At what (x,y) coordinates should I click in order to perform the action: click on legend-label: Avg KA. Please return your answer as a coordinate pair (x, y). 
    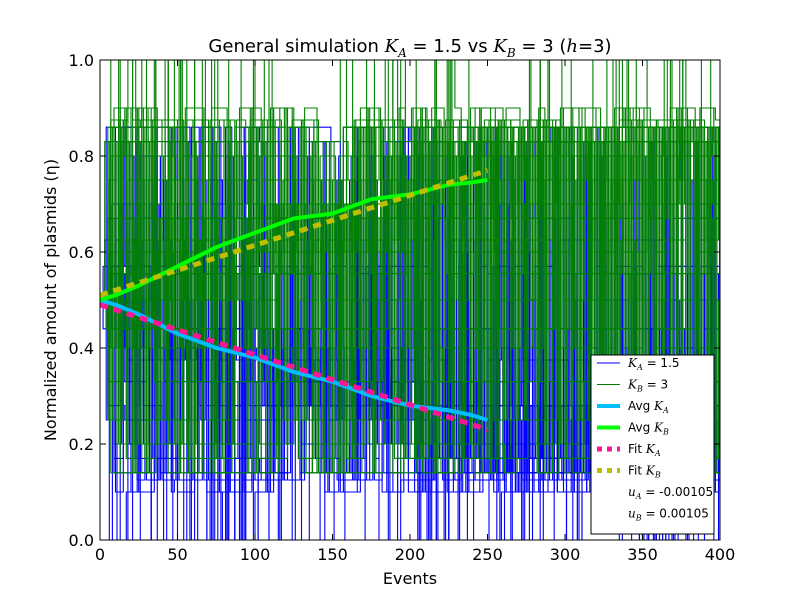
    Looking at the image, I should click on (648, 407).